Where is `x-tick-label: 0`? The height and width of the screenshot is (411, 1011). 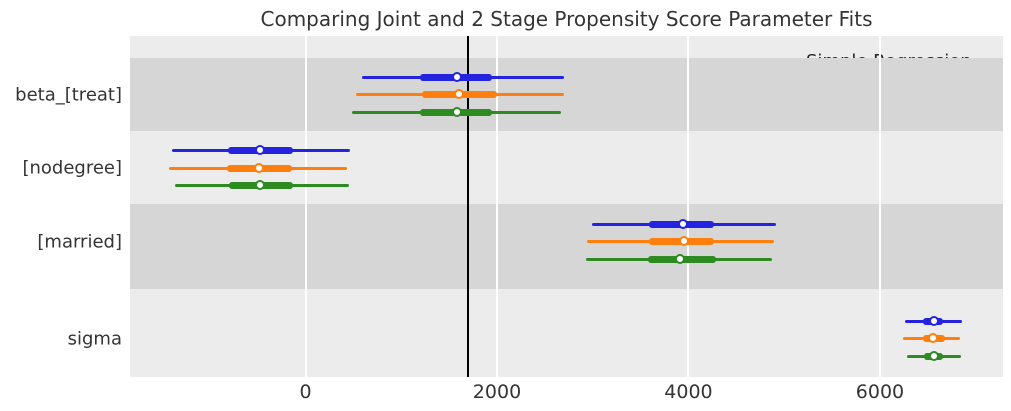
x-tick-label: 0 is located at coordinates (305, 392).